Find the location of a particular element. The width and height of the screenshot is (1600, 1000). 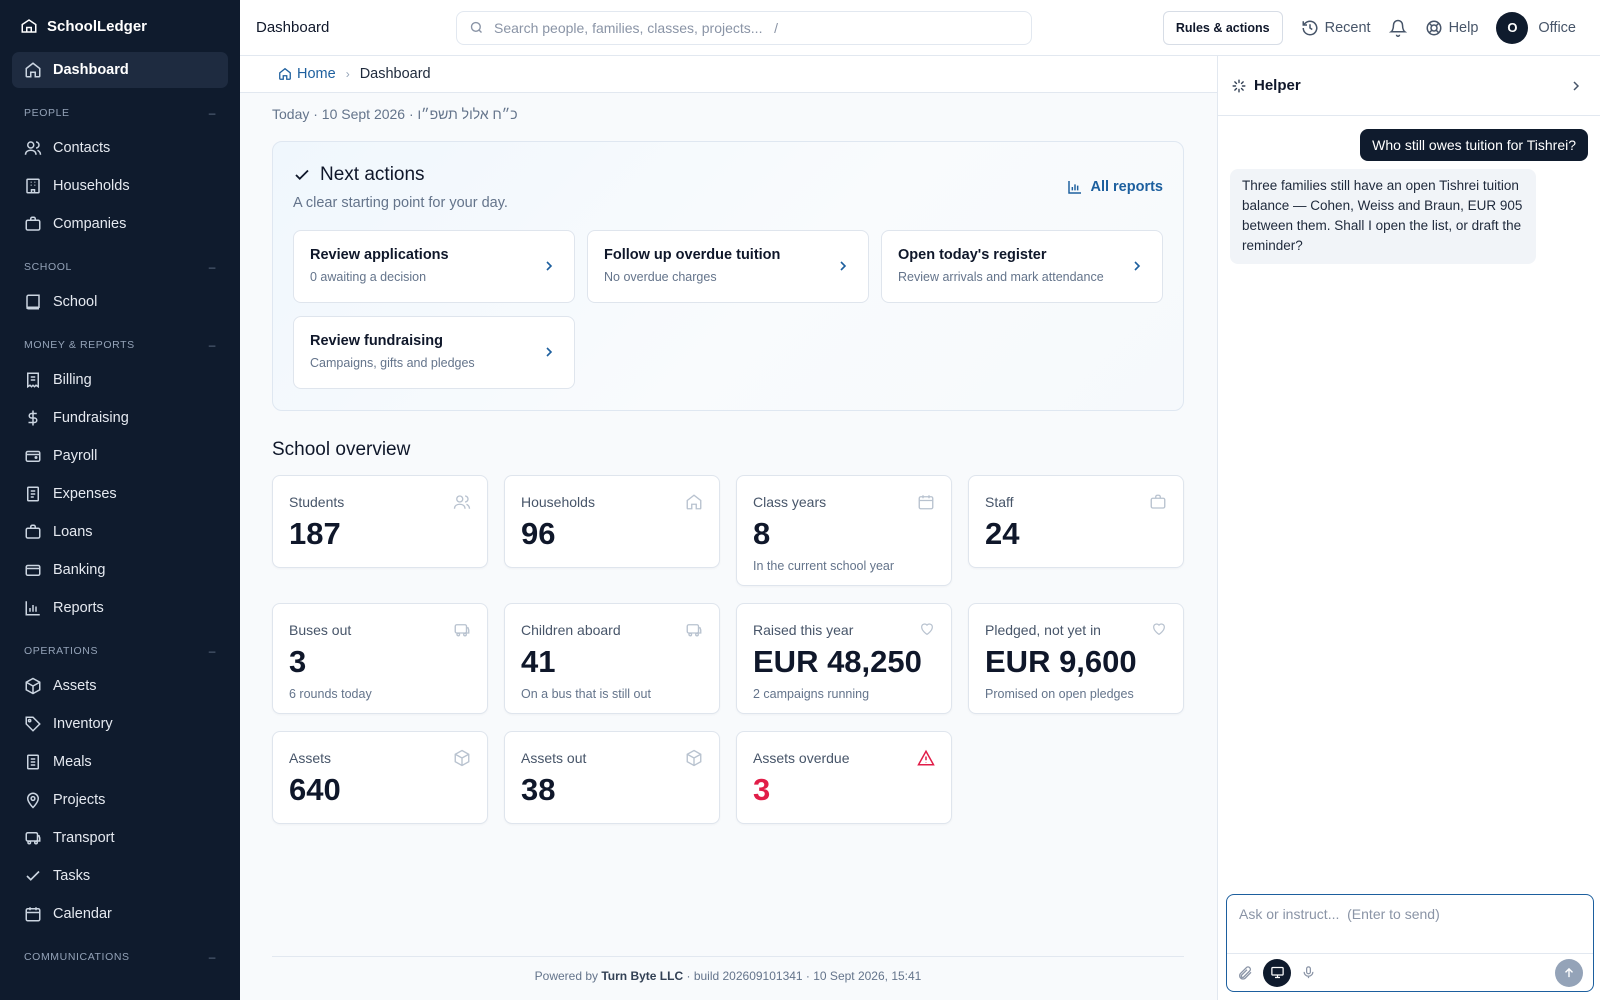

sidebar-item-companies: Companies is located at coordinates (120, 224).